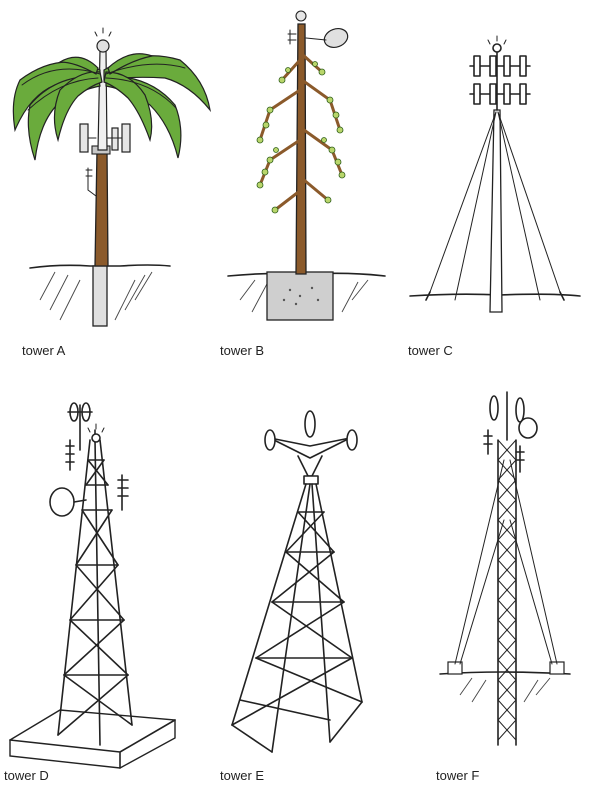 This screenshot has width=591, height=800. Describe the element at coordinates (306, 165) in the screenshot. I see `tower-b-illustration` at that location.